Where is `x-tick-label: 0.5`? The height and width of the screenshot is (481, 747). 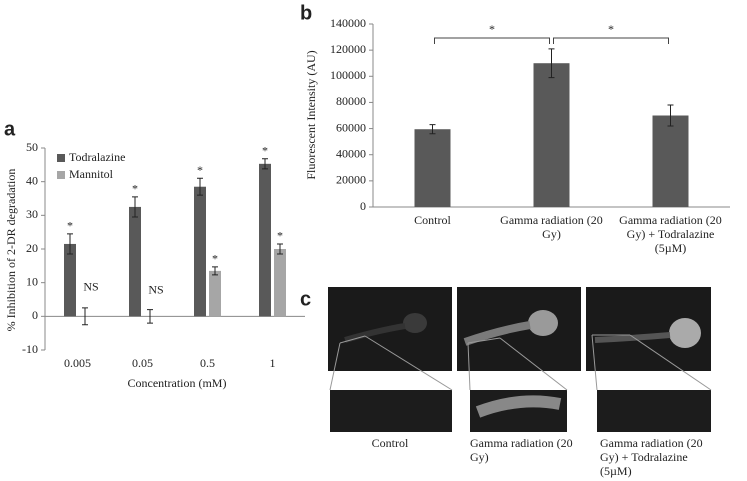 x-tick-label: 0.5 is located at coordinates (207, 363).